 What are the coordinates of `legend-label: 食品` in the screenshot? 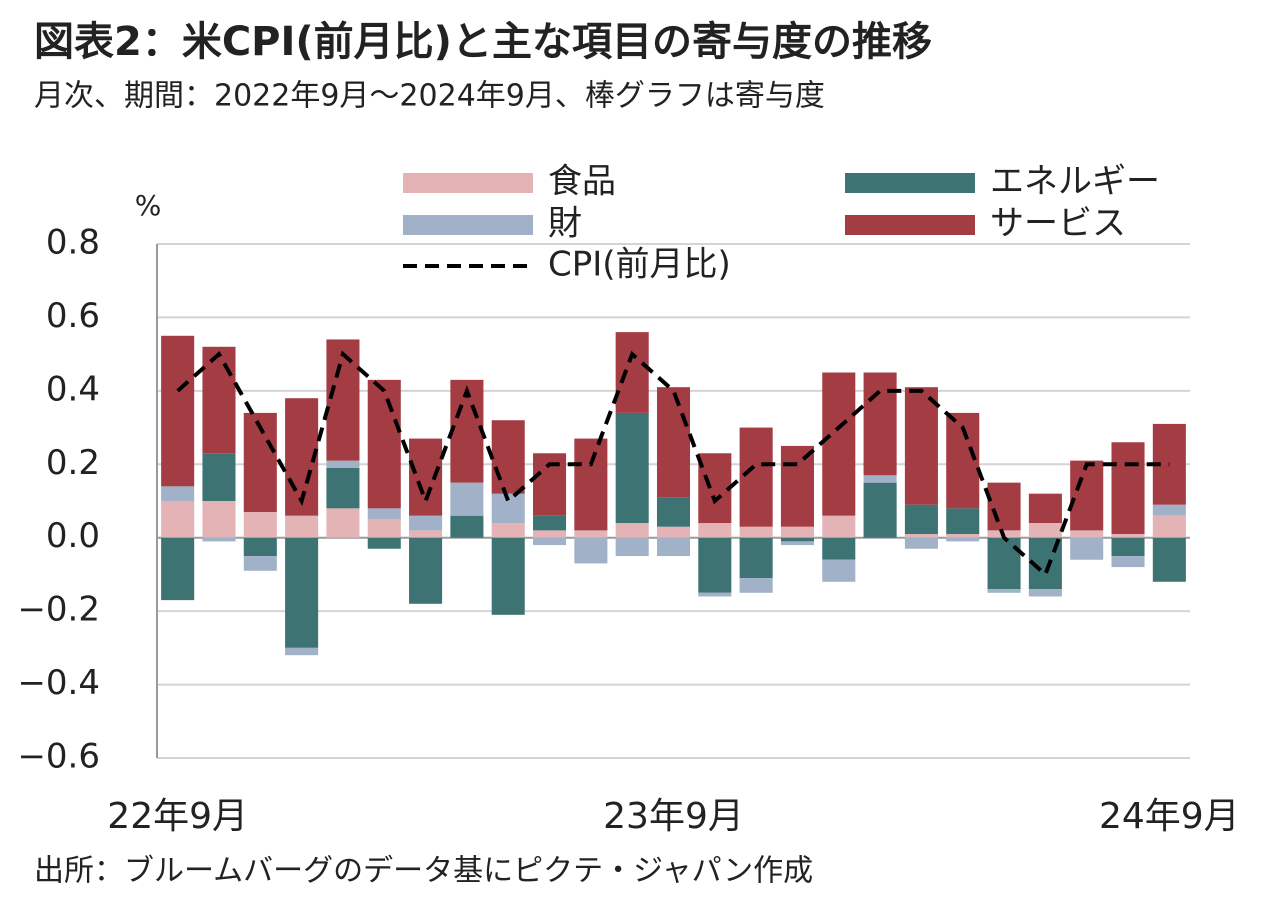 It's located at (582, 182).